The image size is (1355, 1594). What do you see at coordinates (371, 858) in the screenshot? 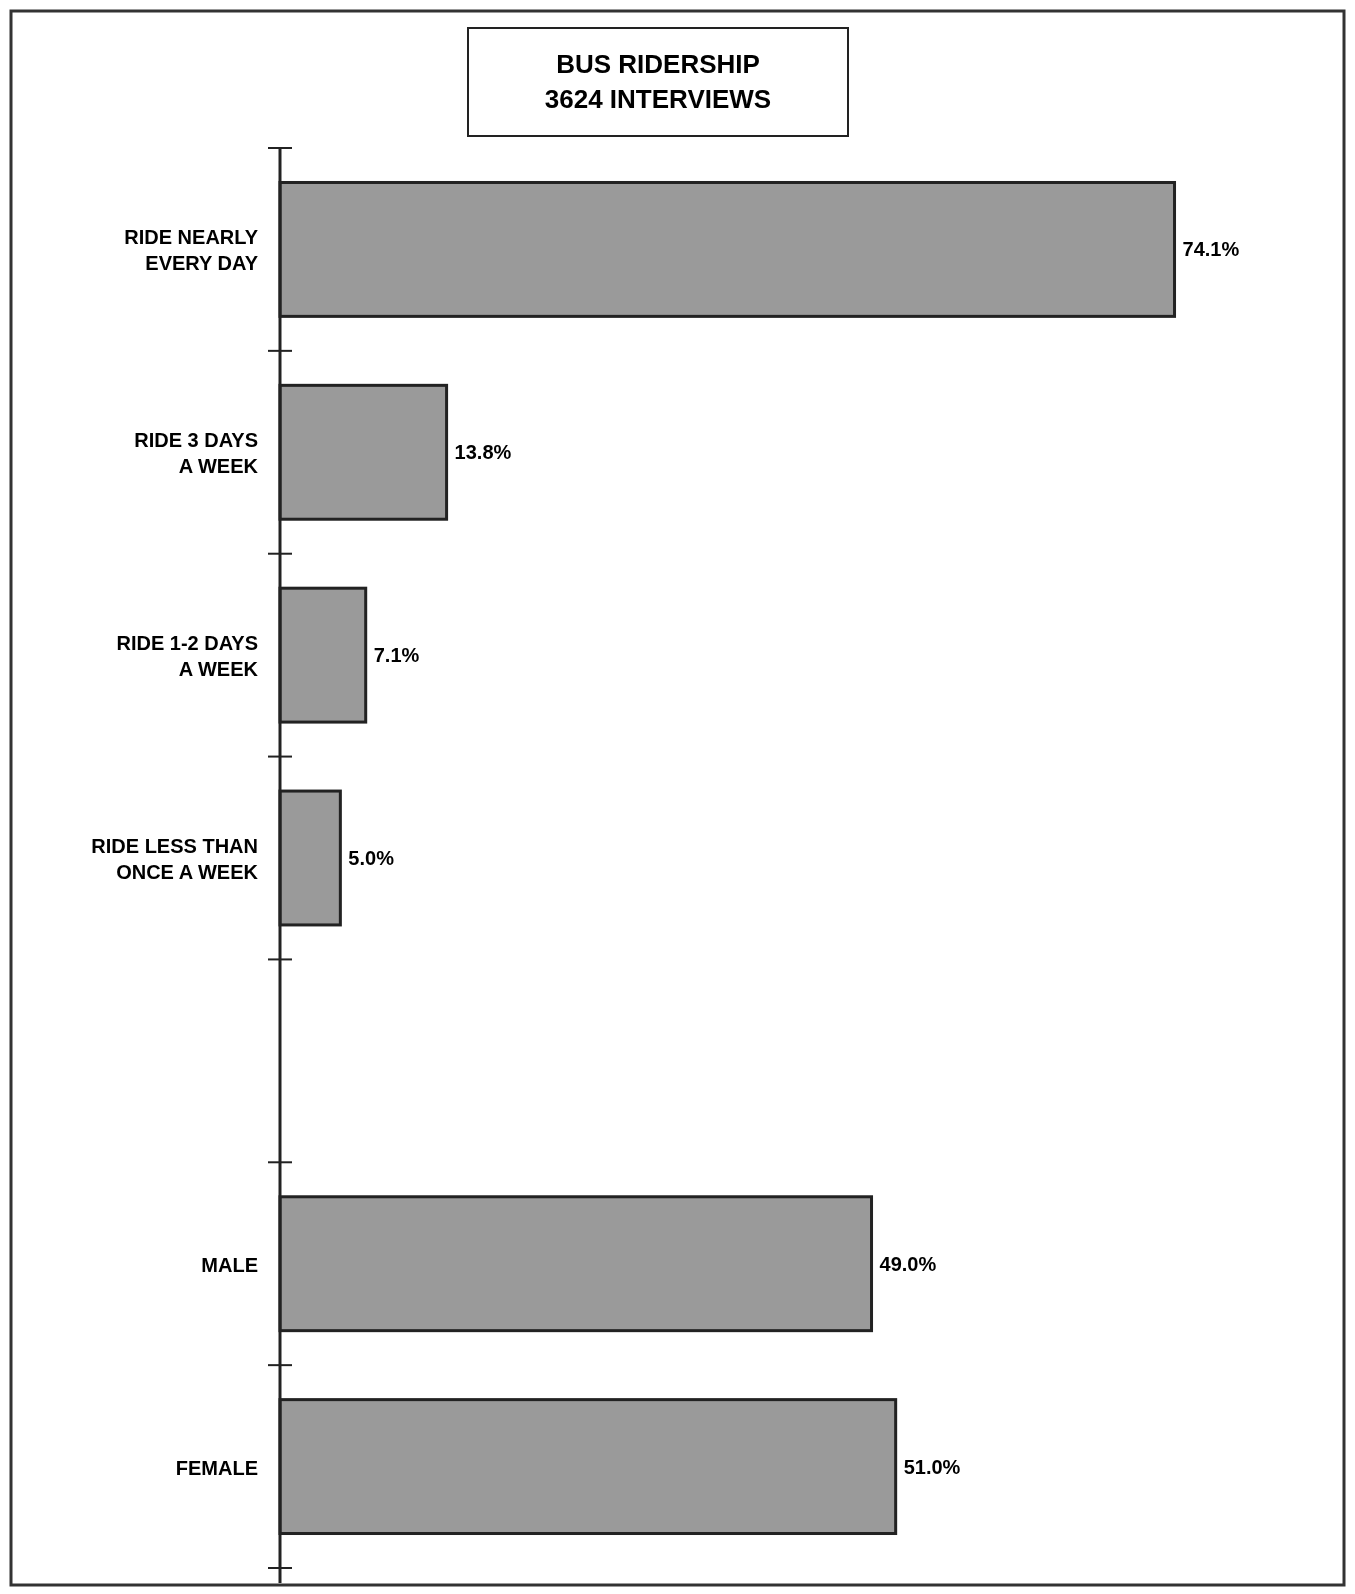
I see `data-label: 5.0%` at bounding box center [371, 858].